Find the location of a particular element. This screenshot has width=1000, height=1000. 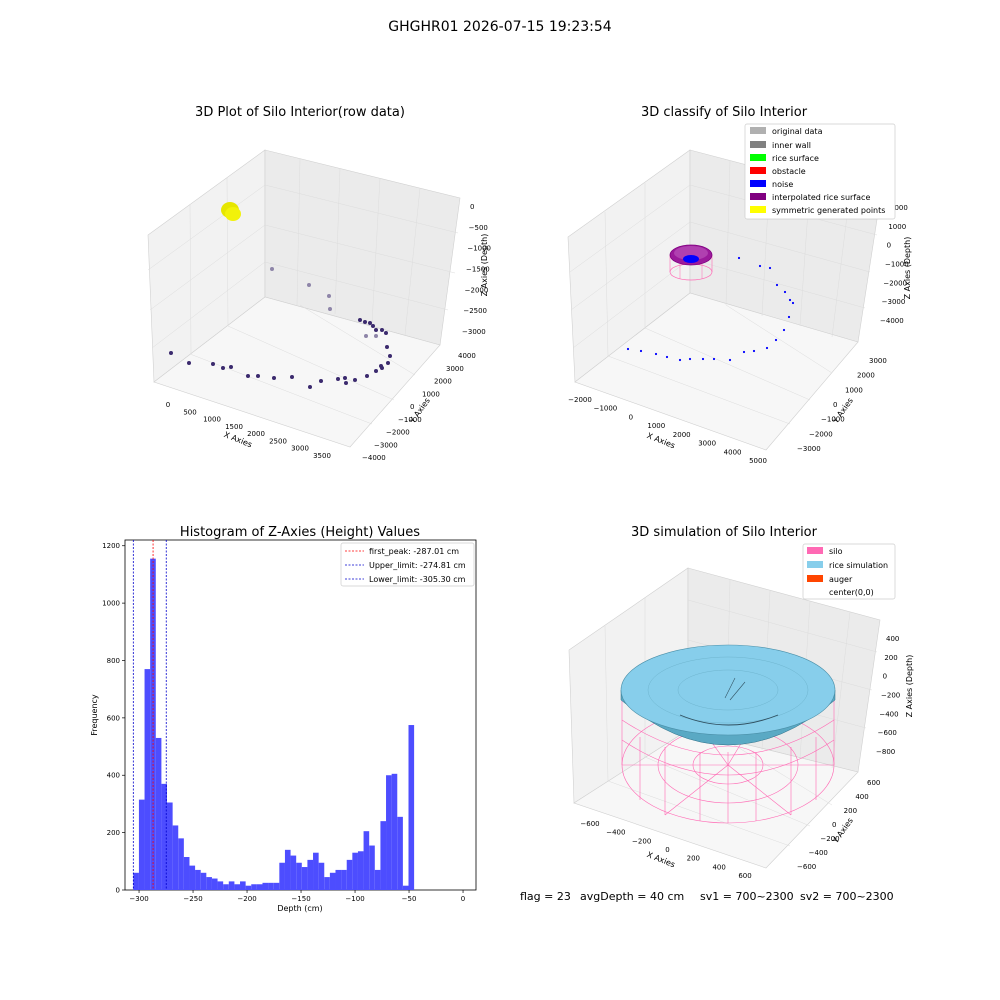

raw-3d-y-tick-label: 2000 is located at coordinates (443, 382).